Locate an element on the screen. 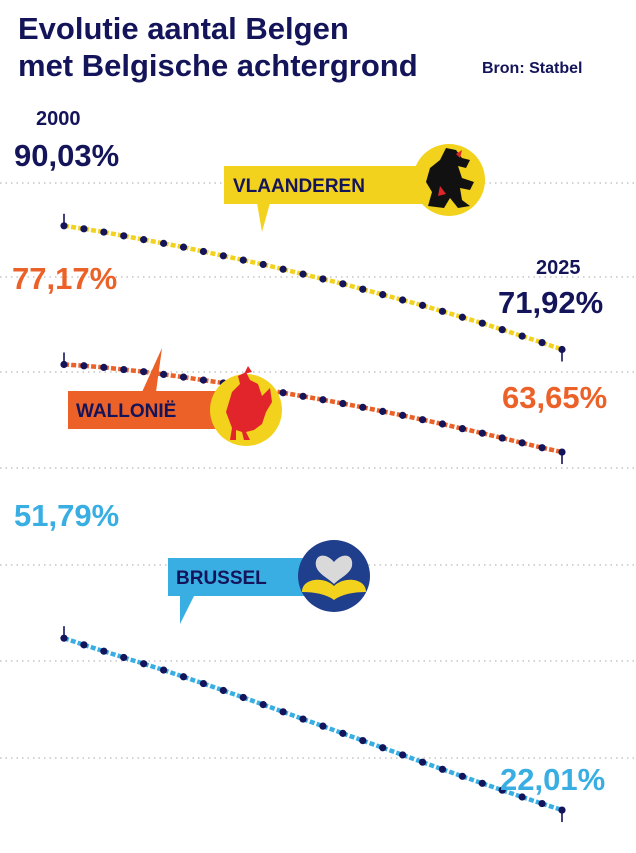 Image resolution: width=636 pixels, height=853 pixels. end-value-label-wallonie: 63,65% is located at coordinates (554, 397).